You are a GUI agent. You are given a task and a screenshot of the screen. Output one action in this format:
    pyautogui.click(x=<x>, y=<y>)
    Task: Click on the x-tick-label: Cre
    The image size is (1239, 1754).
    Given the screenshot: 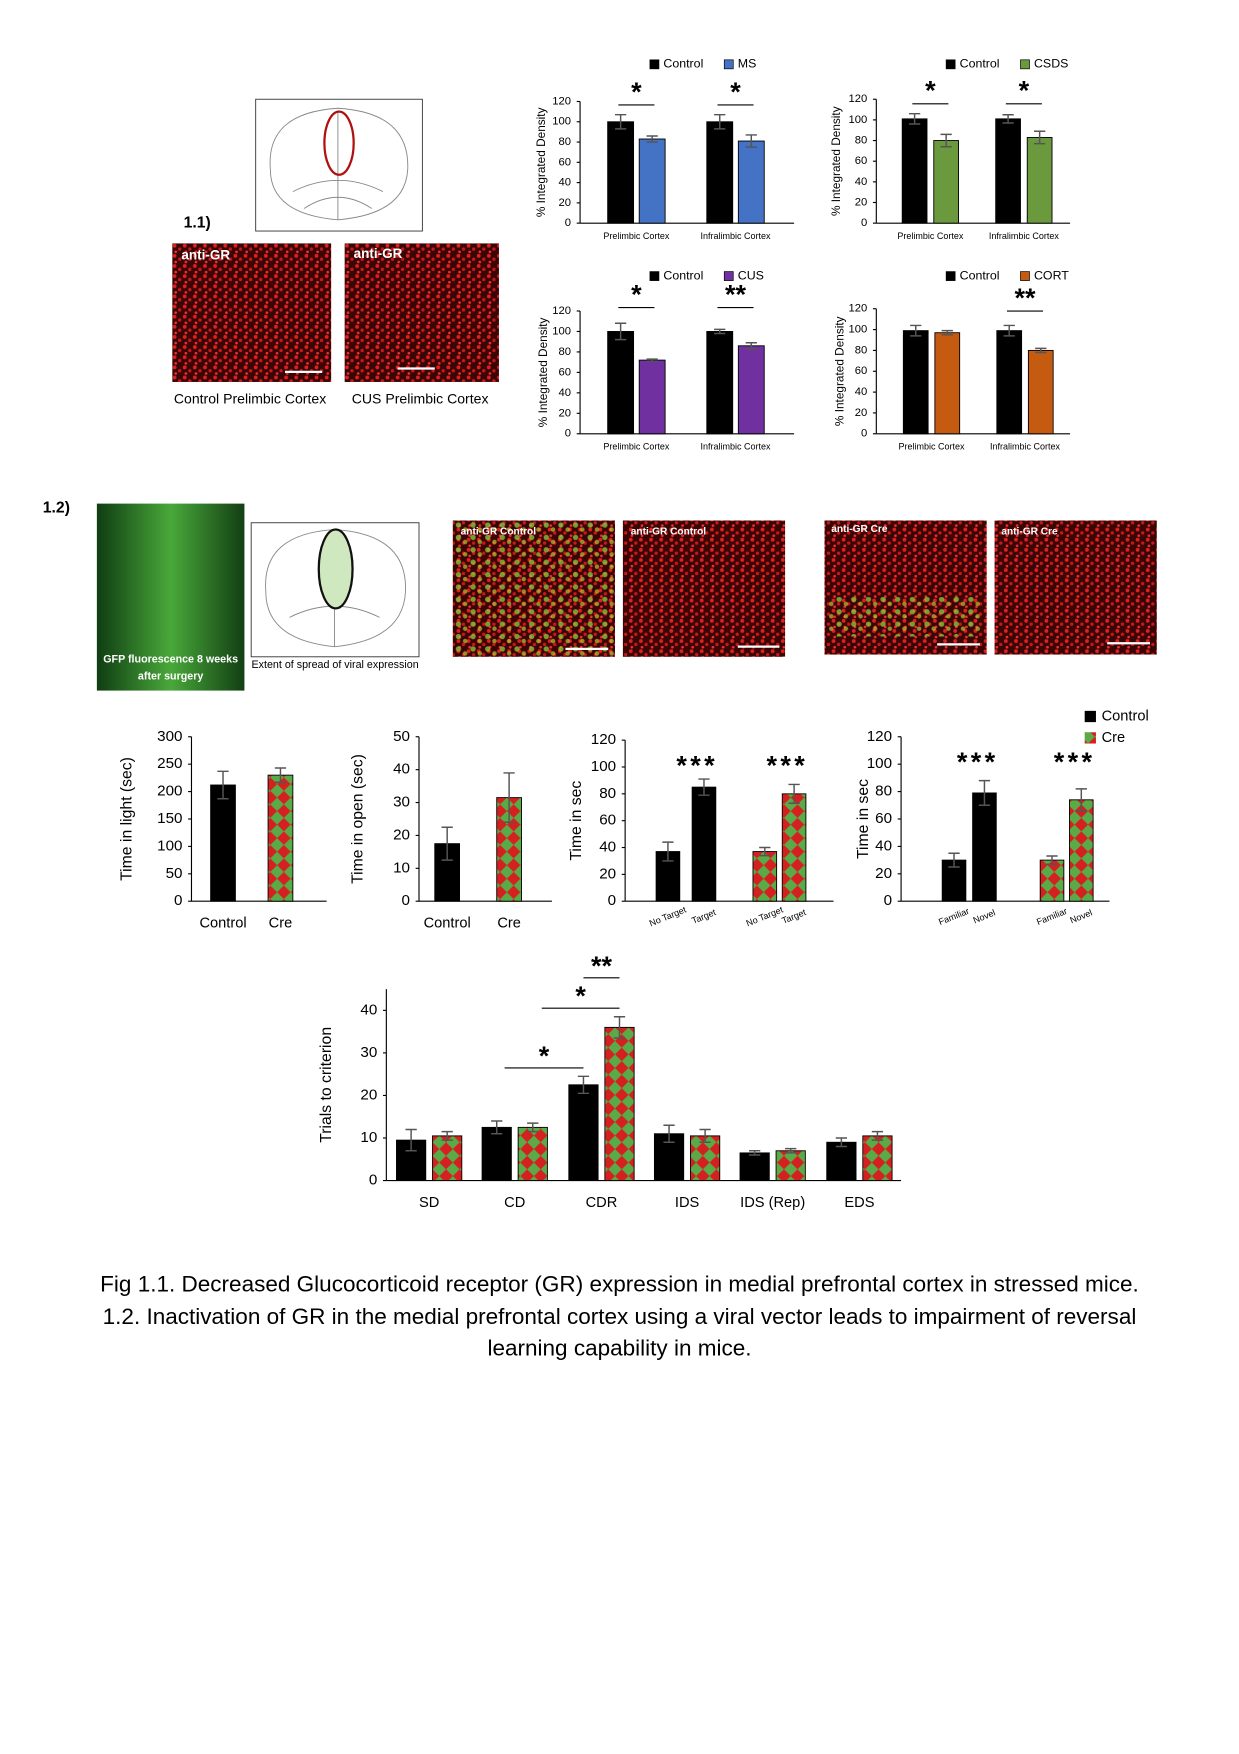 What is the action you would take?
    pyautogui.click(x=509, y=924)
    